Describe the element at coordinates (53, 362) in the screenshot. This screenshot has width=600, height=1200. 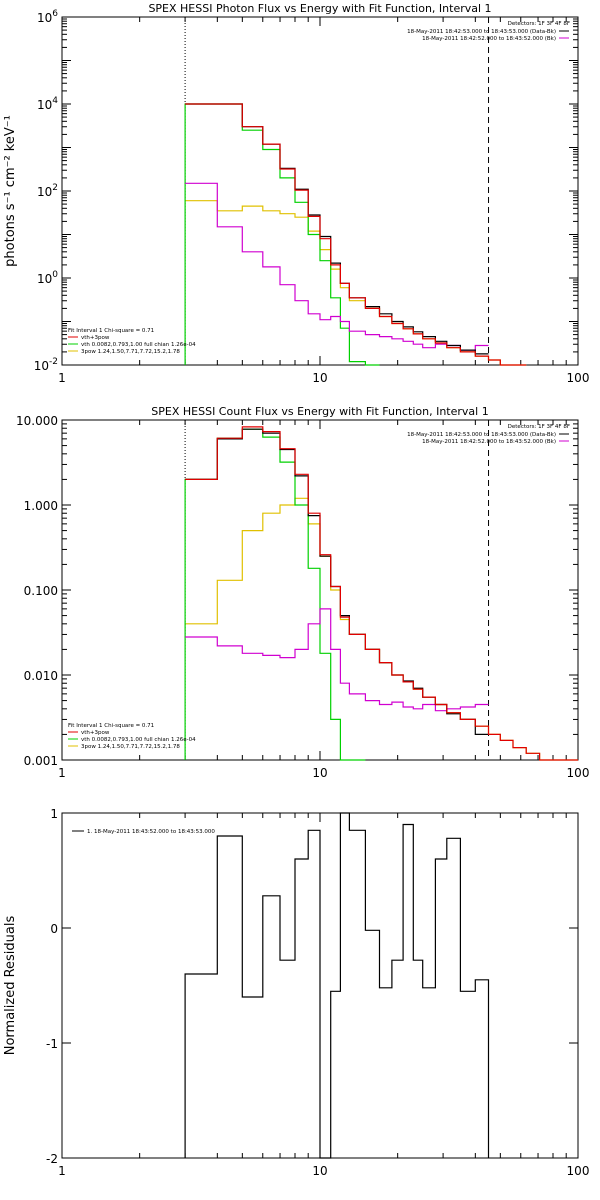
I see `y-tick-exponent: -2` at that location.